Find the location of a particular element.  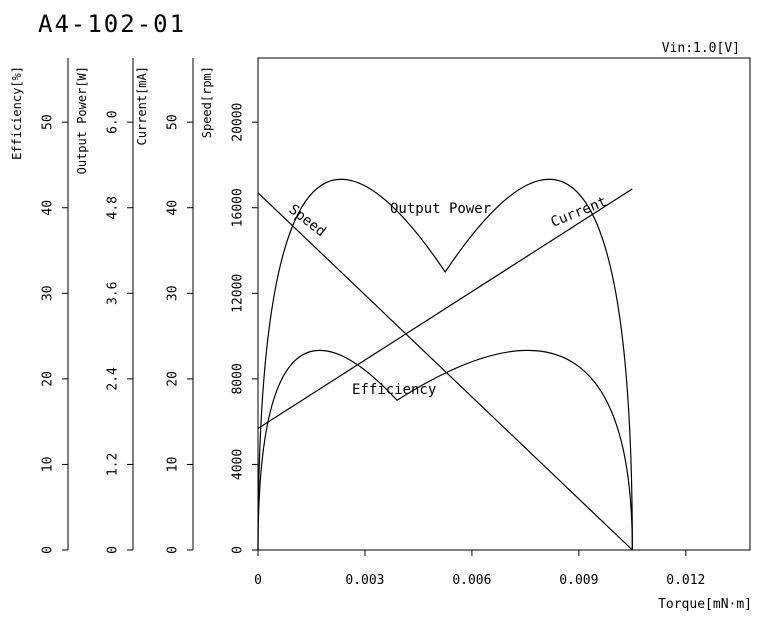

efficiency-tick-label-2: 20 is located at coordinates (48, 379).